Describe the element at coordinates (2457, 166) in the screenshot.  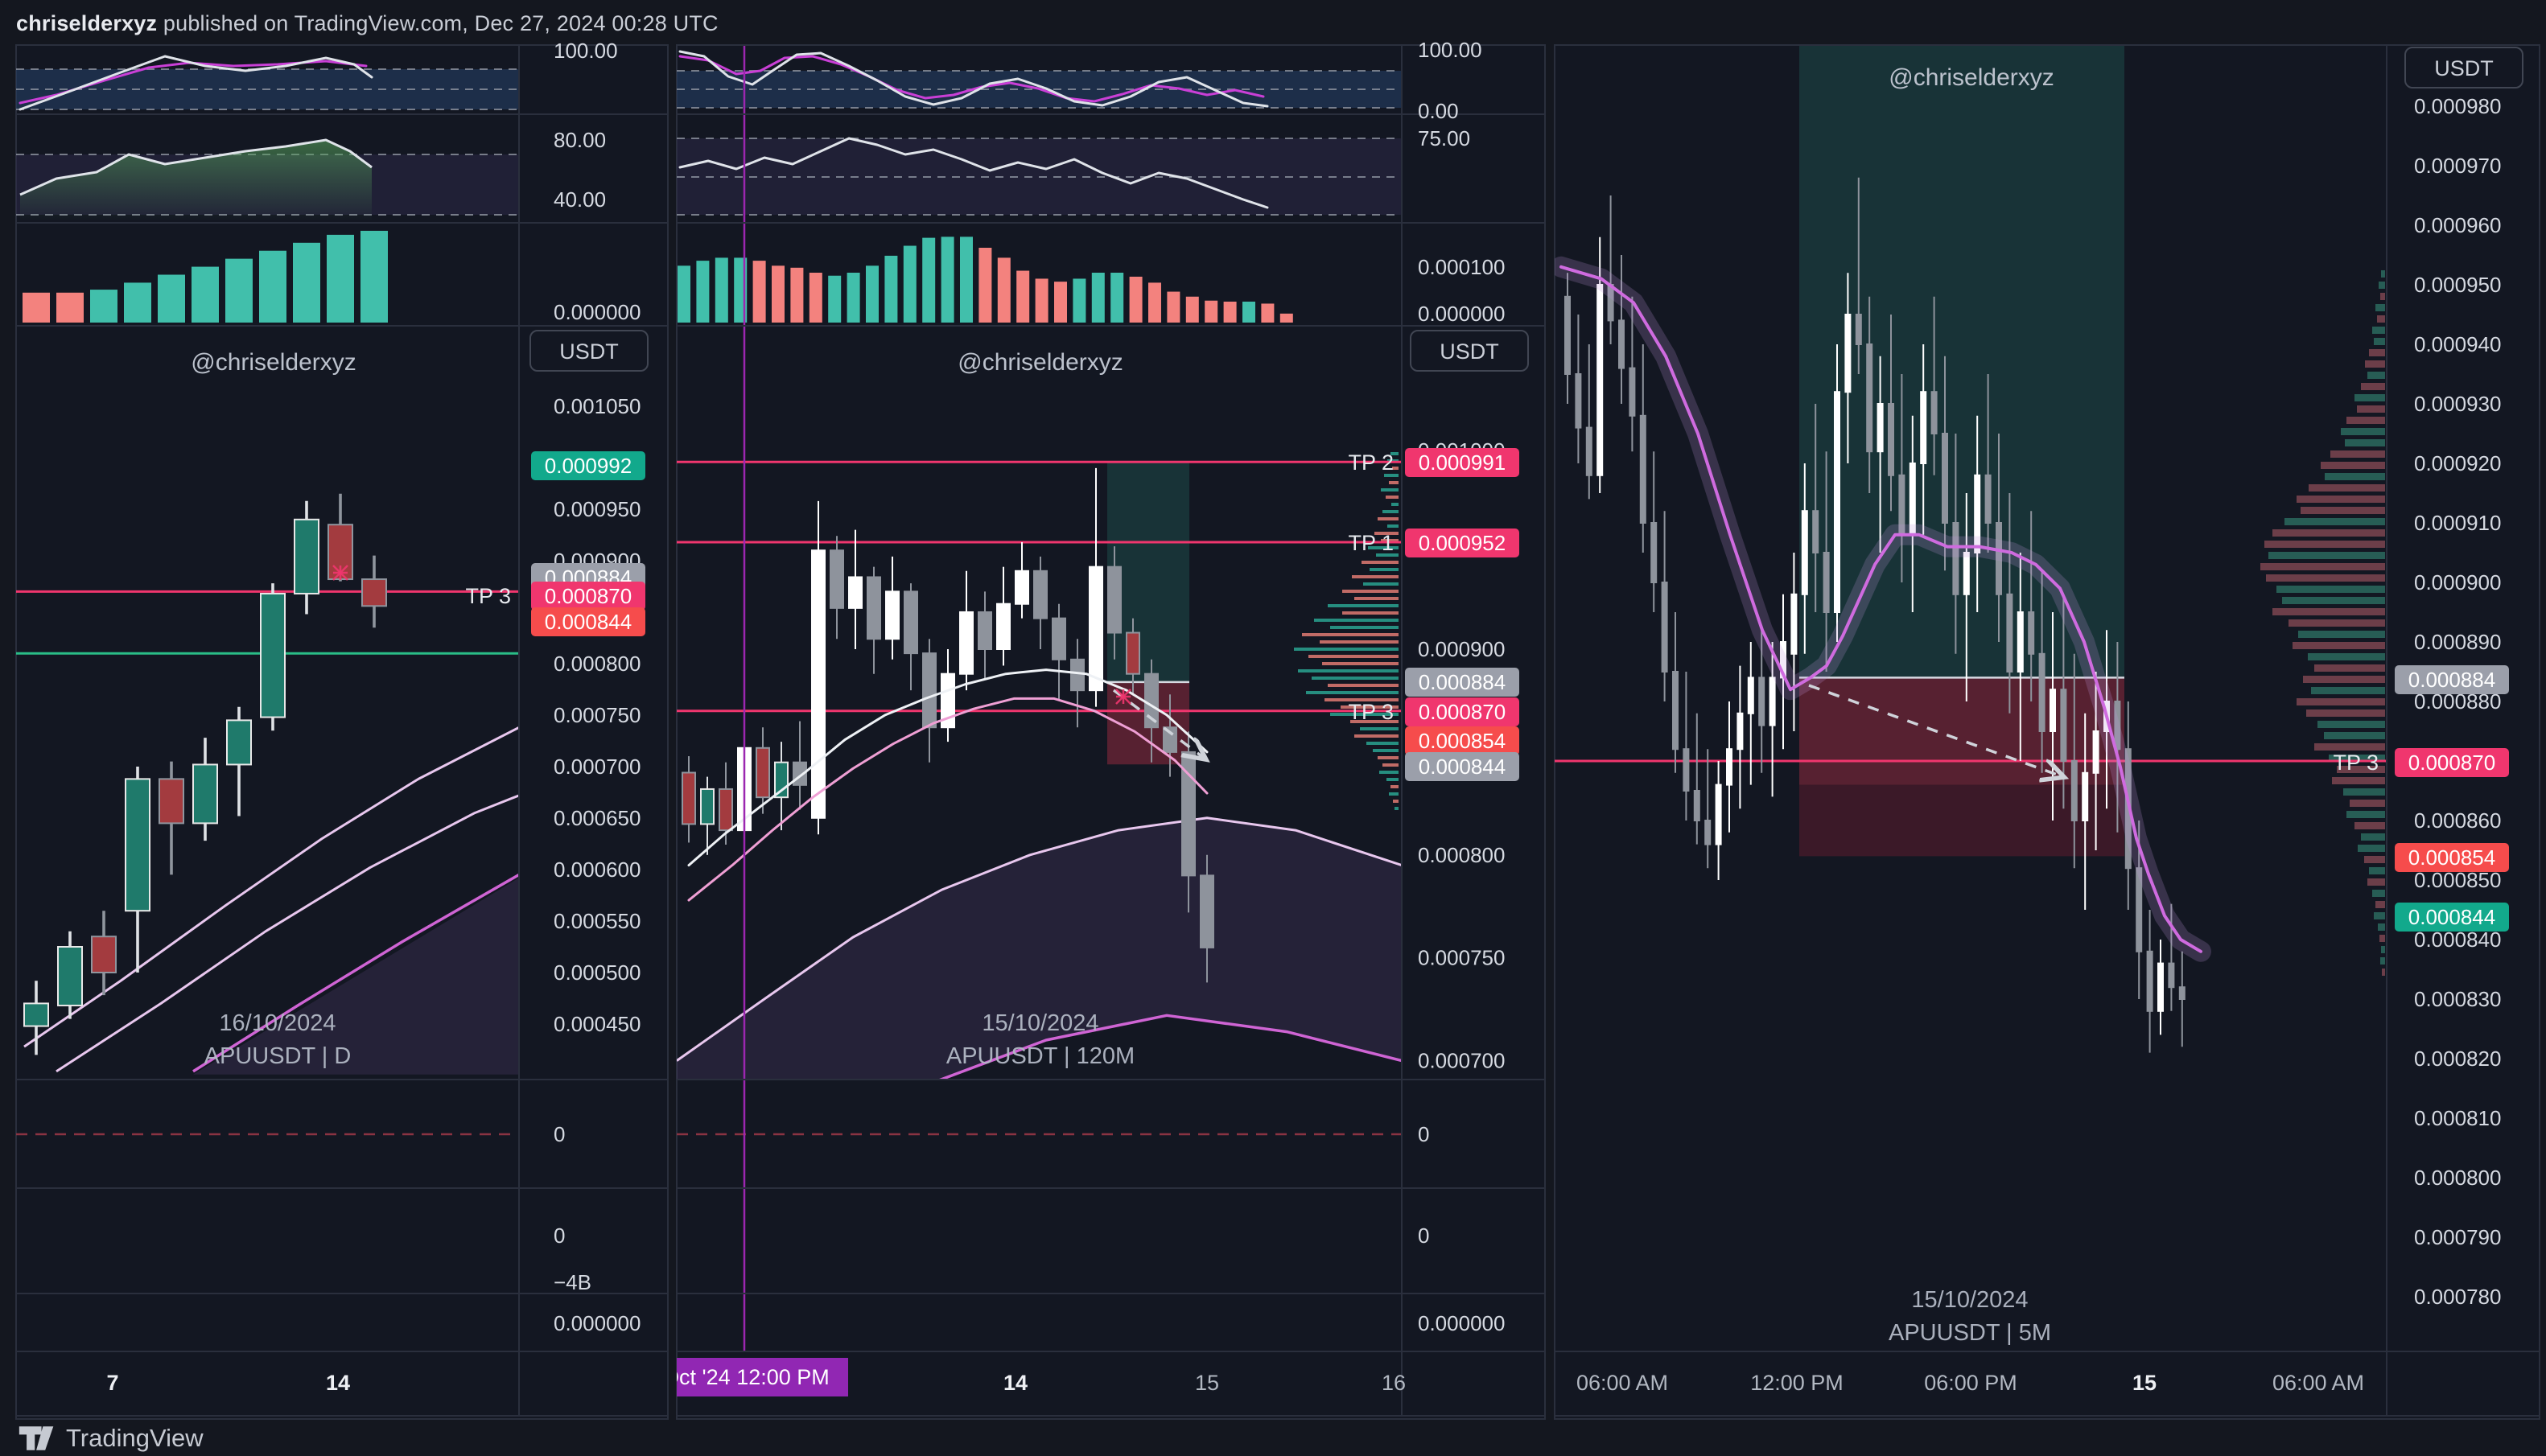
I see `svg-text: 0.000970` at that location.